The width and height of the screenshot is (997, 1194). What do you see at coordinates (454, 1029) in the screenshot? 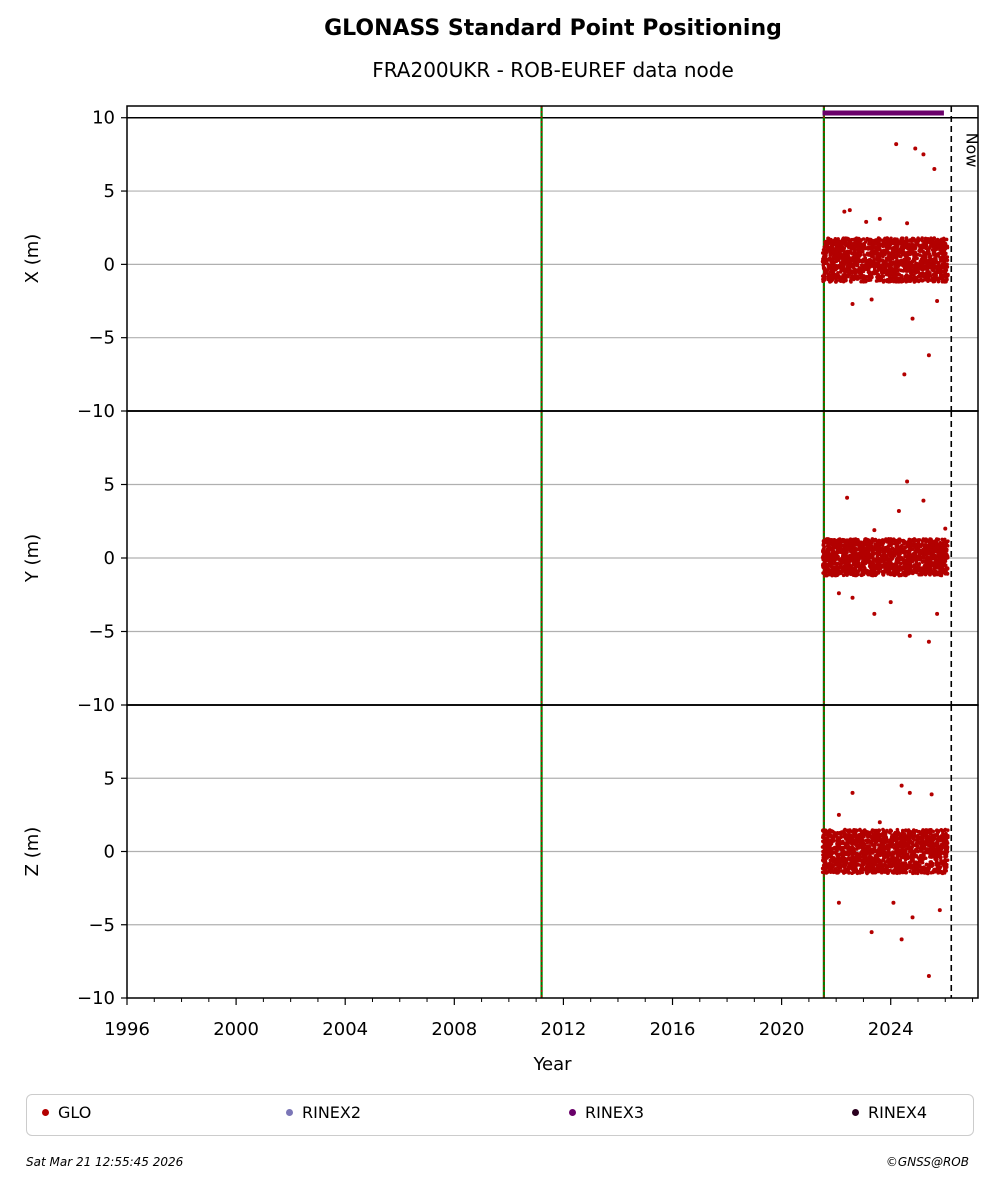
I see `x-tick-label: 2008` at bounding box center [454, 1029].